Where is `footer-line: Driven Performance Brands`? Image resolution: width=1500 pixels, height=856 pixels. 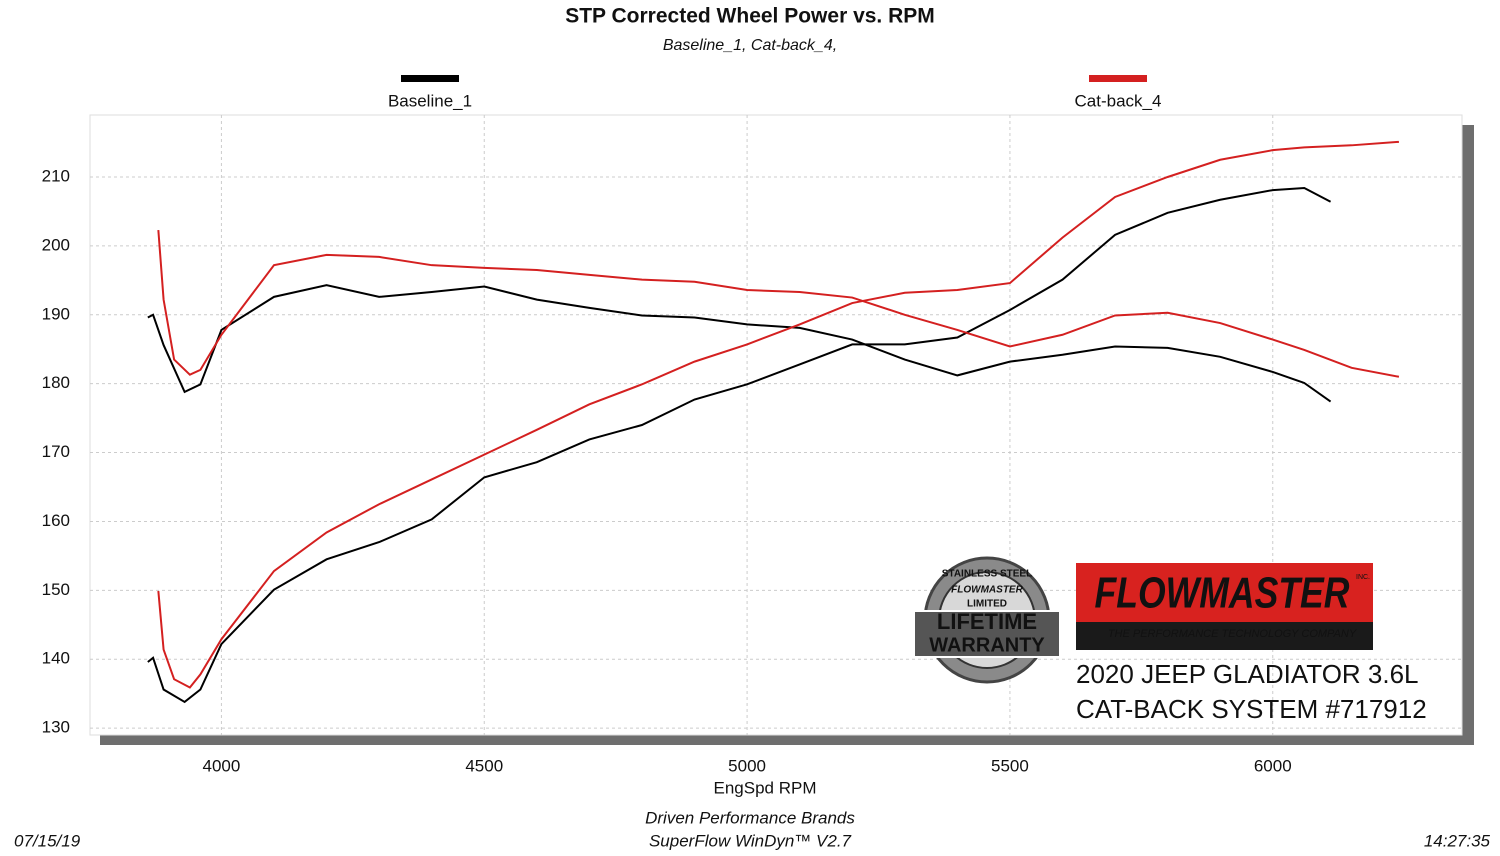 footer-line: Driven Performance Brands is located at coordinates (750, 817).